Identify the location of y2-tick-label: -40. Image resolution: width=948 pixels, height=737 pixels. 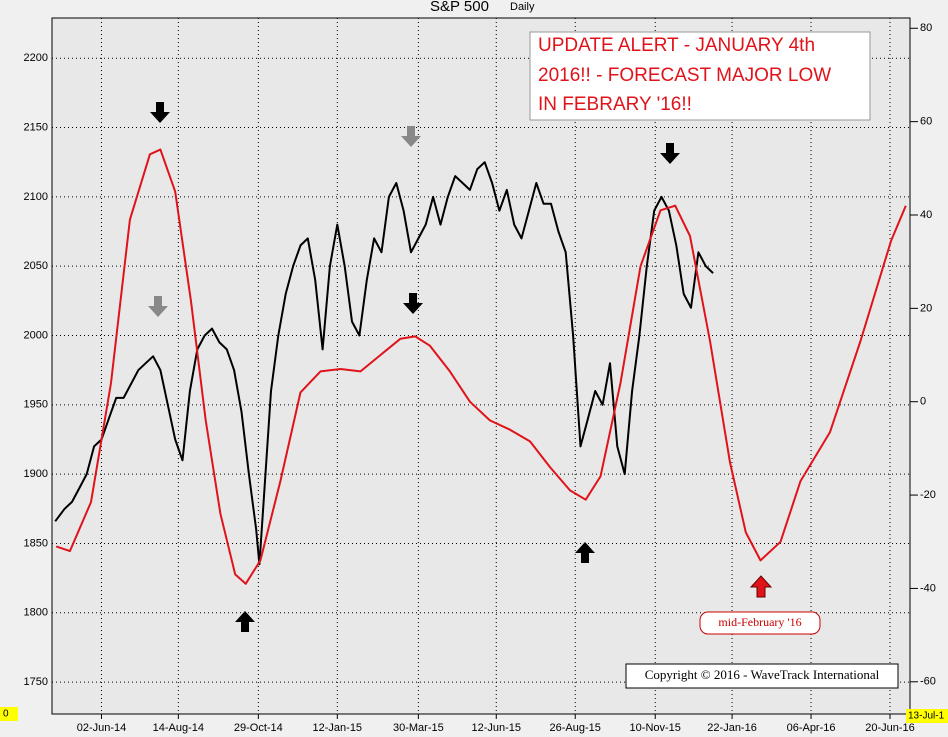
(928, 588).